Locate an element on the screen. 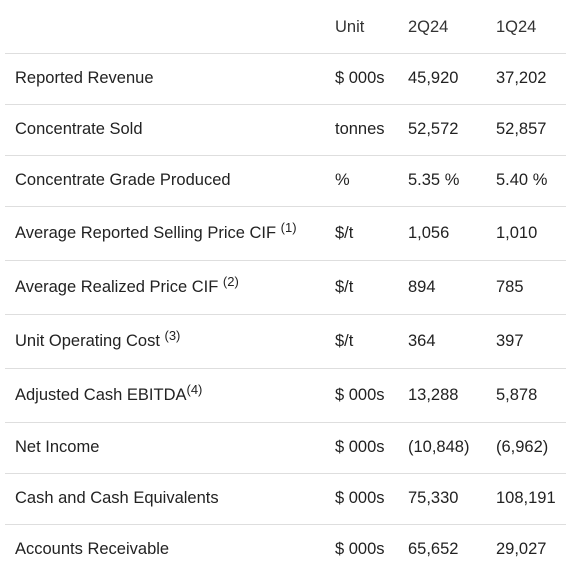 The width and height of the screenshot is (577, 575). row-label: Adjusted Cash EBITDA(4) is located at coordinates (167, 395).